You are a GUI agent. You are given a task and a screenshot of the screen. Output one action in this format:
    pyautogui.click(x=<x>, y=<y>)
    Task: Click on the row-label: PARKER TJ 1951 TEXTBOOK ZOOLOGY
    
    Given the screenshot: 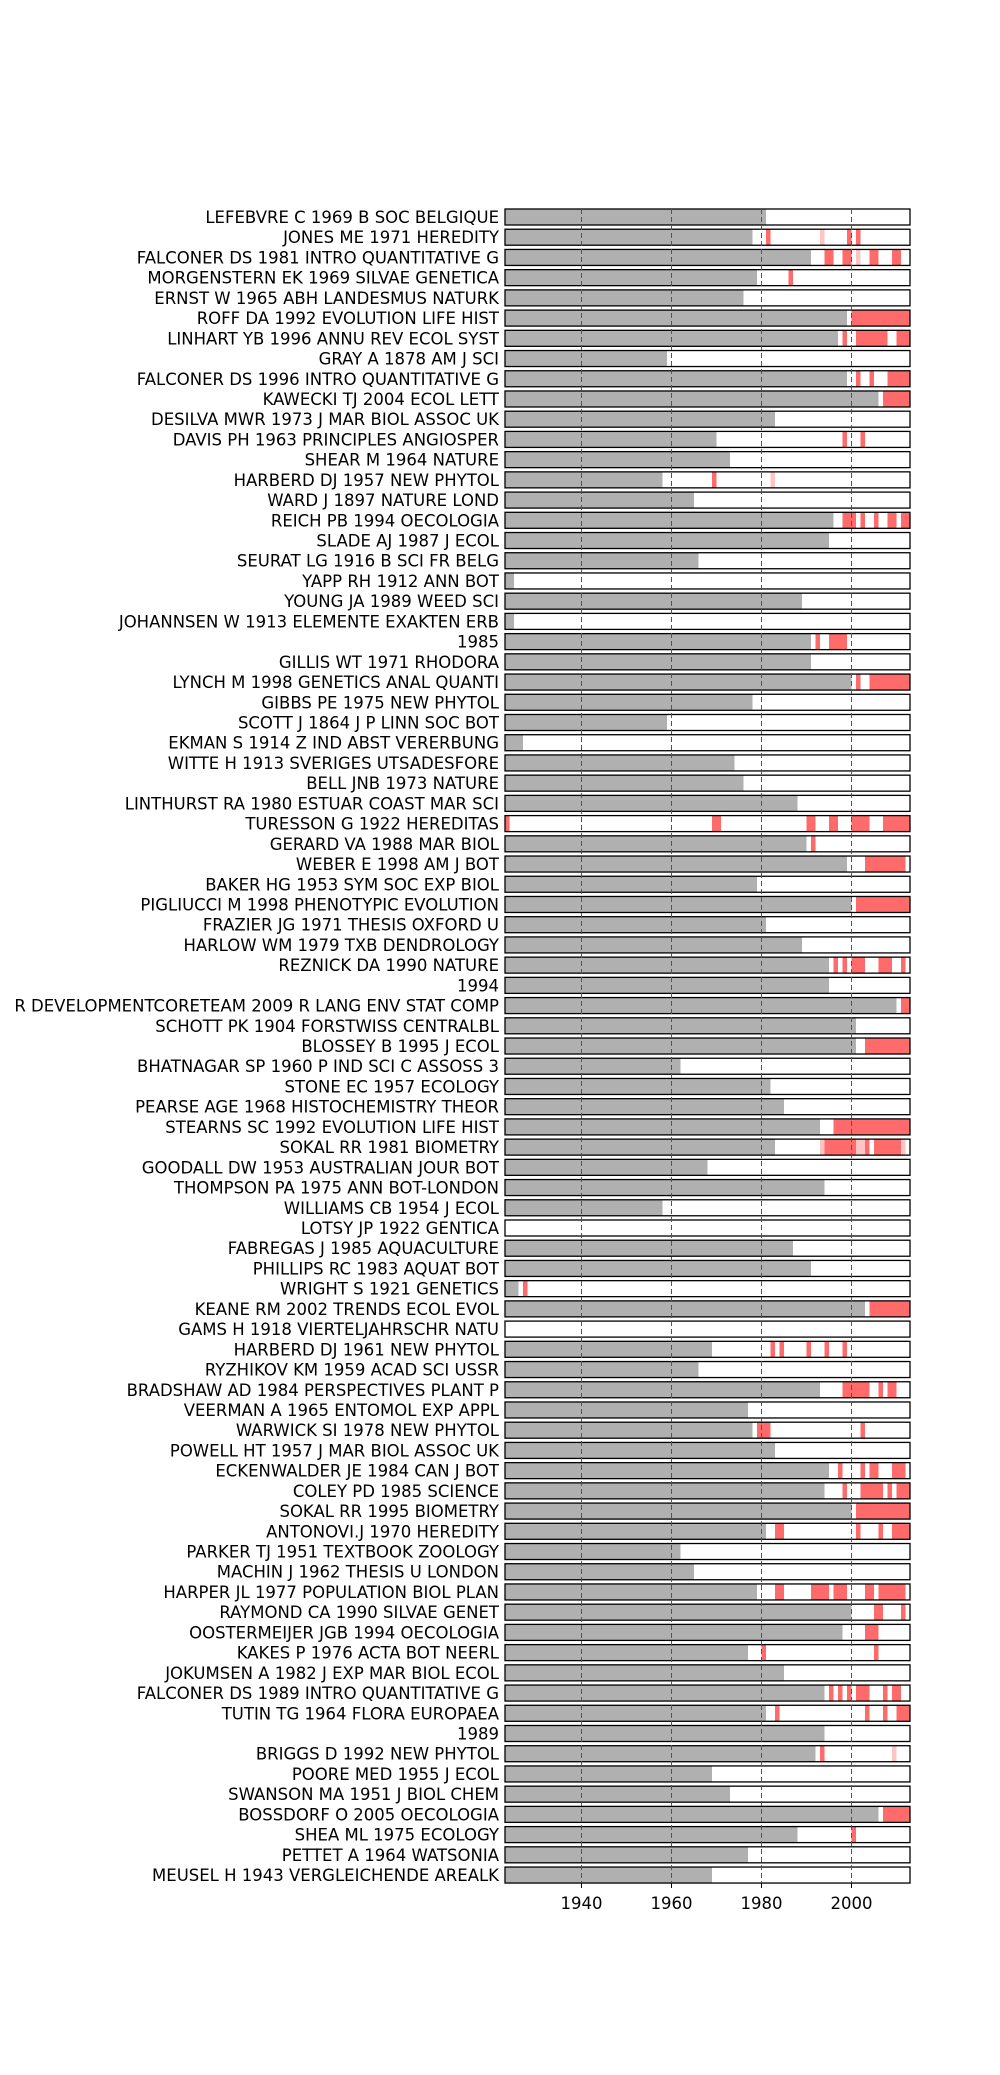 What is the action you would take?
    pyautogui.click(x=343, y=1552)
    